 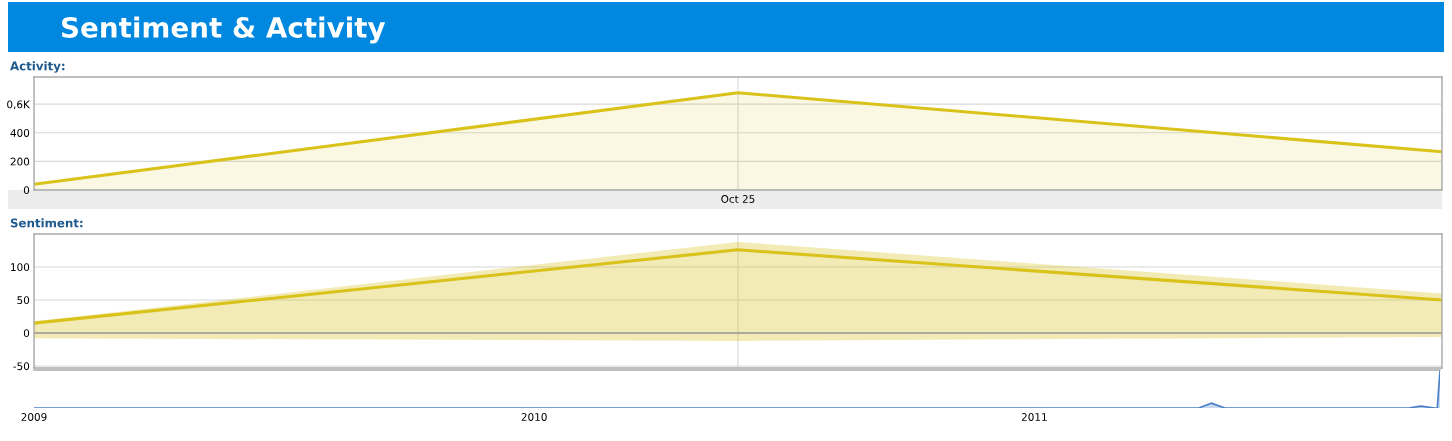 I want to click on y-tick-label: 200, so click(x=20, y=161).